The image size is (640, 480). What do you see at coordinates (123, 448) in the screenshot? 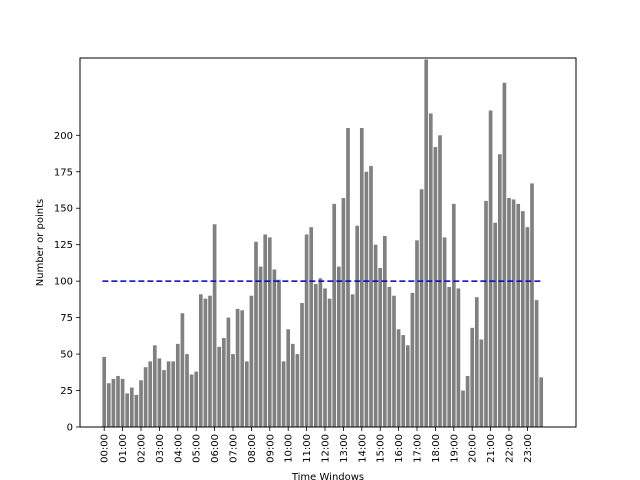
I see `x-tick-label: 01:00` at bounding box center [123, 448].